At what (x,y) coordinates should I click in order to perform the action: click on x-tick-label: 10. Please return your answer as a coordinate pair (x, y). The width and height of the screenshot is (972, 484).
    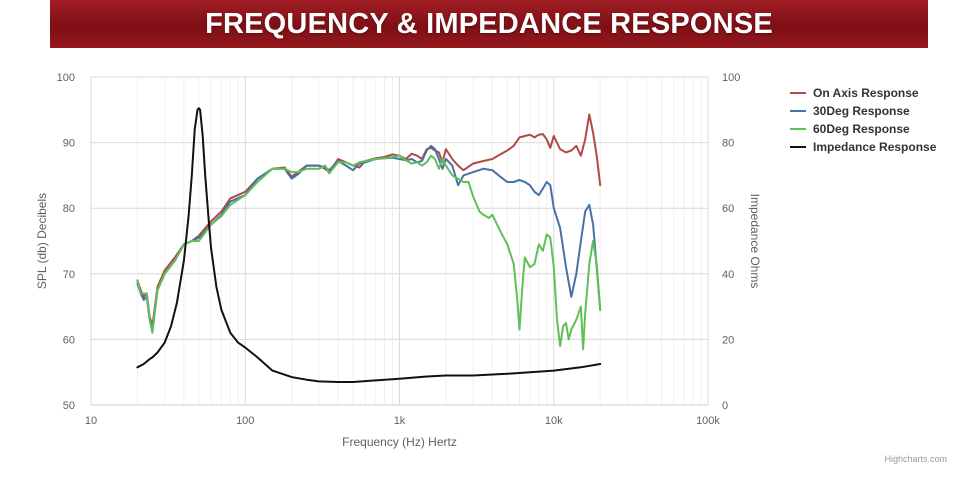
    Looking at the image, I should click on (91, 421).